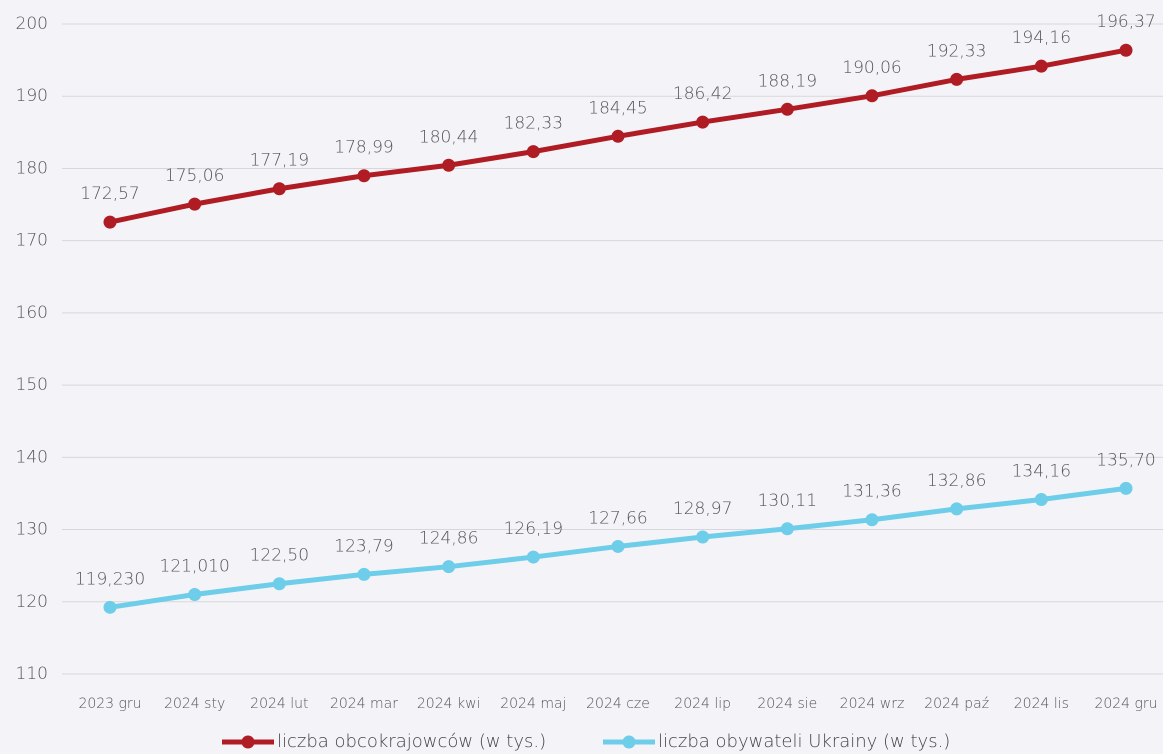 The width and height of the screenshot is (1163, 754). Describe the element at coordinates (956, 704) in the screenshot. I see `x-tick-label: 2024 paź` at that location.